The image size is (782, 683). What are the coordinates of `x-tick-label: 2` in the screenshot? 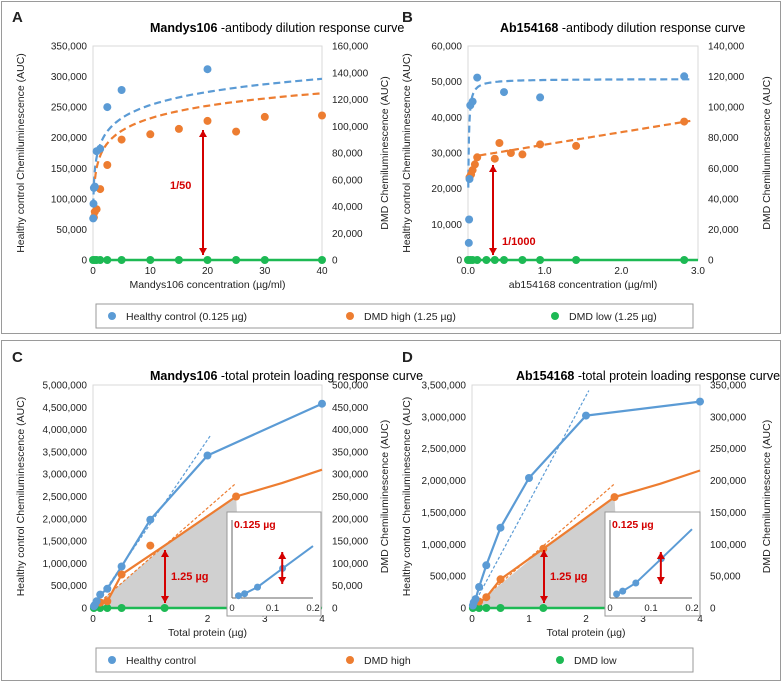 It's located at (208, 619).